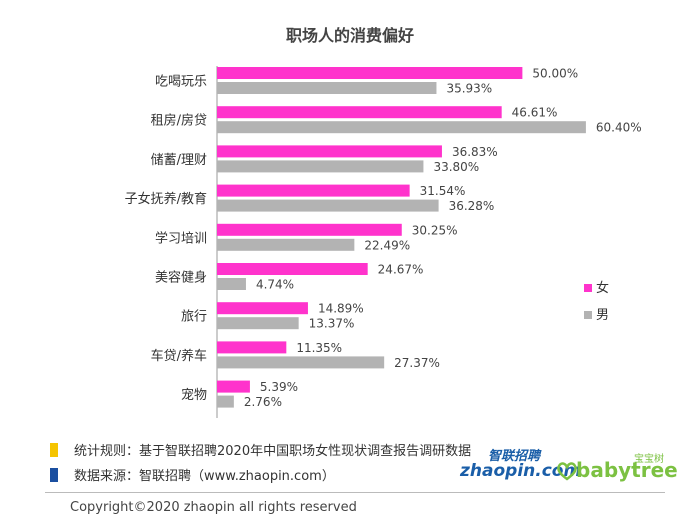 The width and height of the screenshot is (700, 532). What do you see at coordinates (263, 402) in the screenshot?
I see `value-label: 2.76%` at bounding box center [263, 402].